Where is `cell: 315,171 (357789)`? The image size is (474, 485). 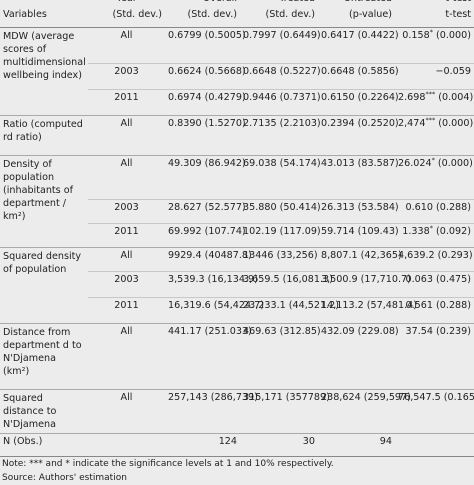 cell: 315,171 (357789) is located at coordinates (285, 411).